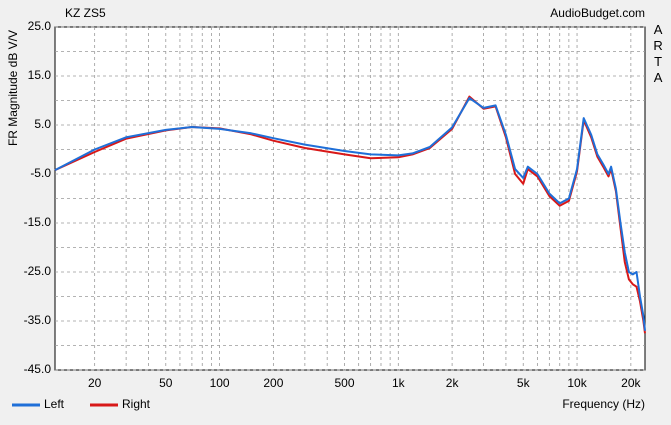 The width and height of the screenshot is (671, 425). I want to click on legend-label: Left, so click(54, 404).